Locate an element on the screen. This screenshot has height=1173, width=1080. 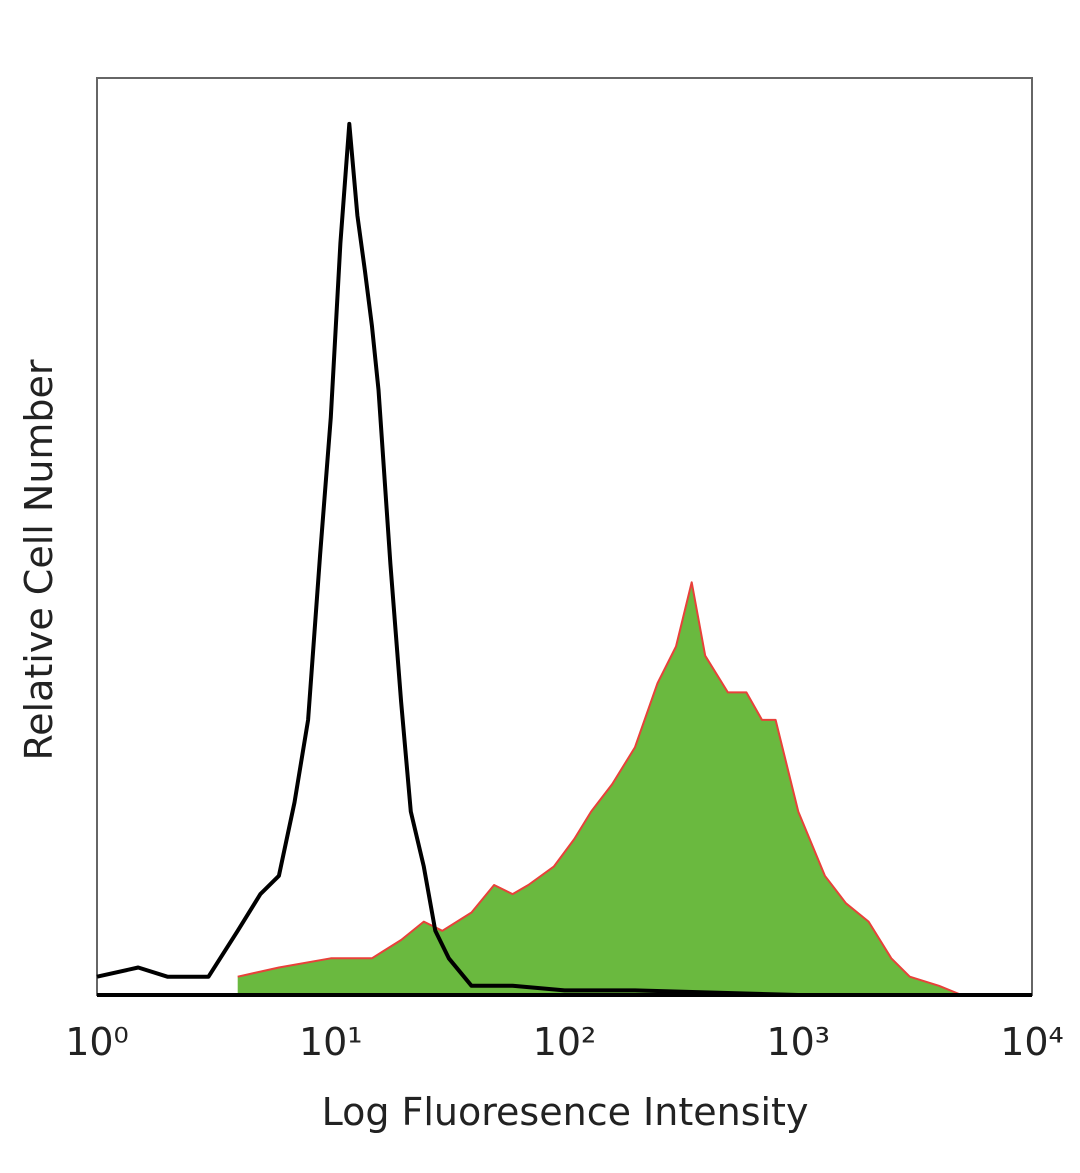
x-tick-label: 10² is located at coordinates (565, 1042).